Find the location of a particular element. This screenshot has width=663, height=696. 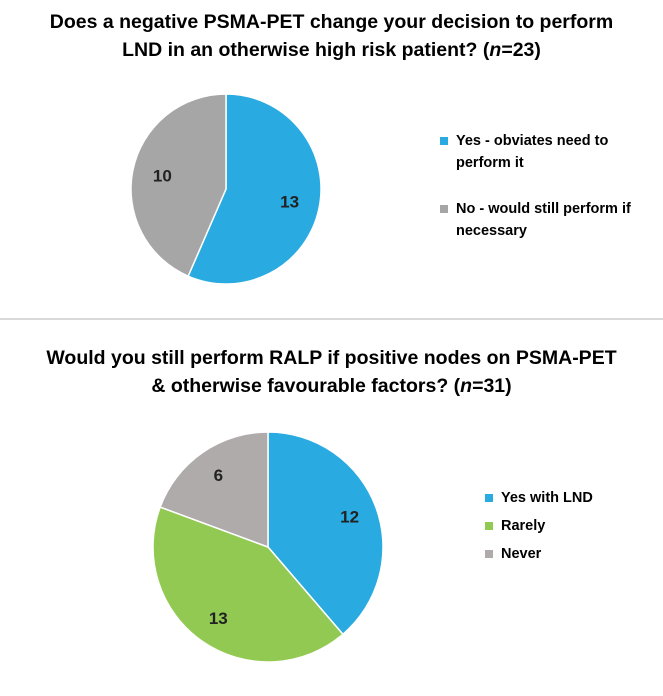

legend-swatch-never is located at coordinates (489, 554).